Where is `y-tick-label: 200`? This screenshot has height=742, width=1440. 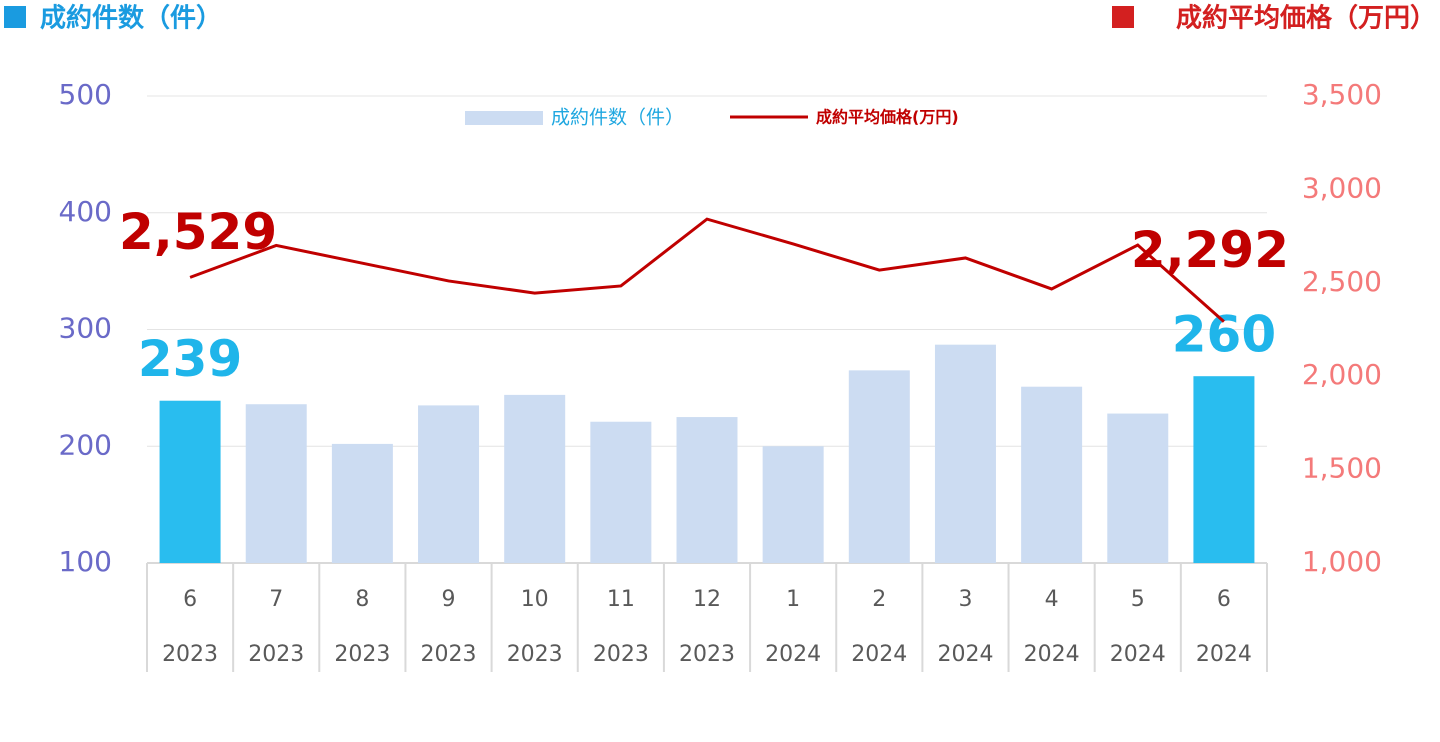
y-tick-label: 200 is located at coordinates (85, 444).